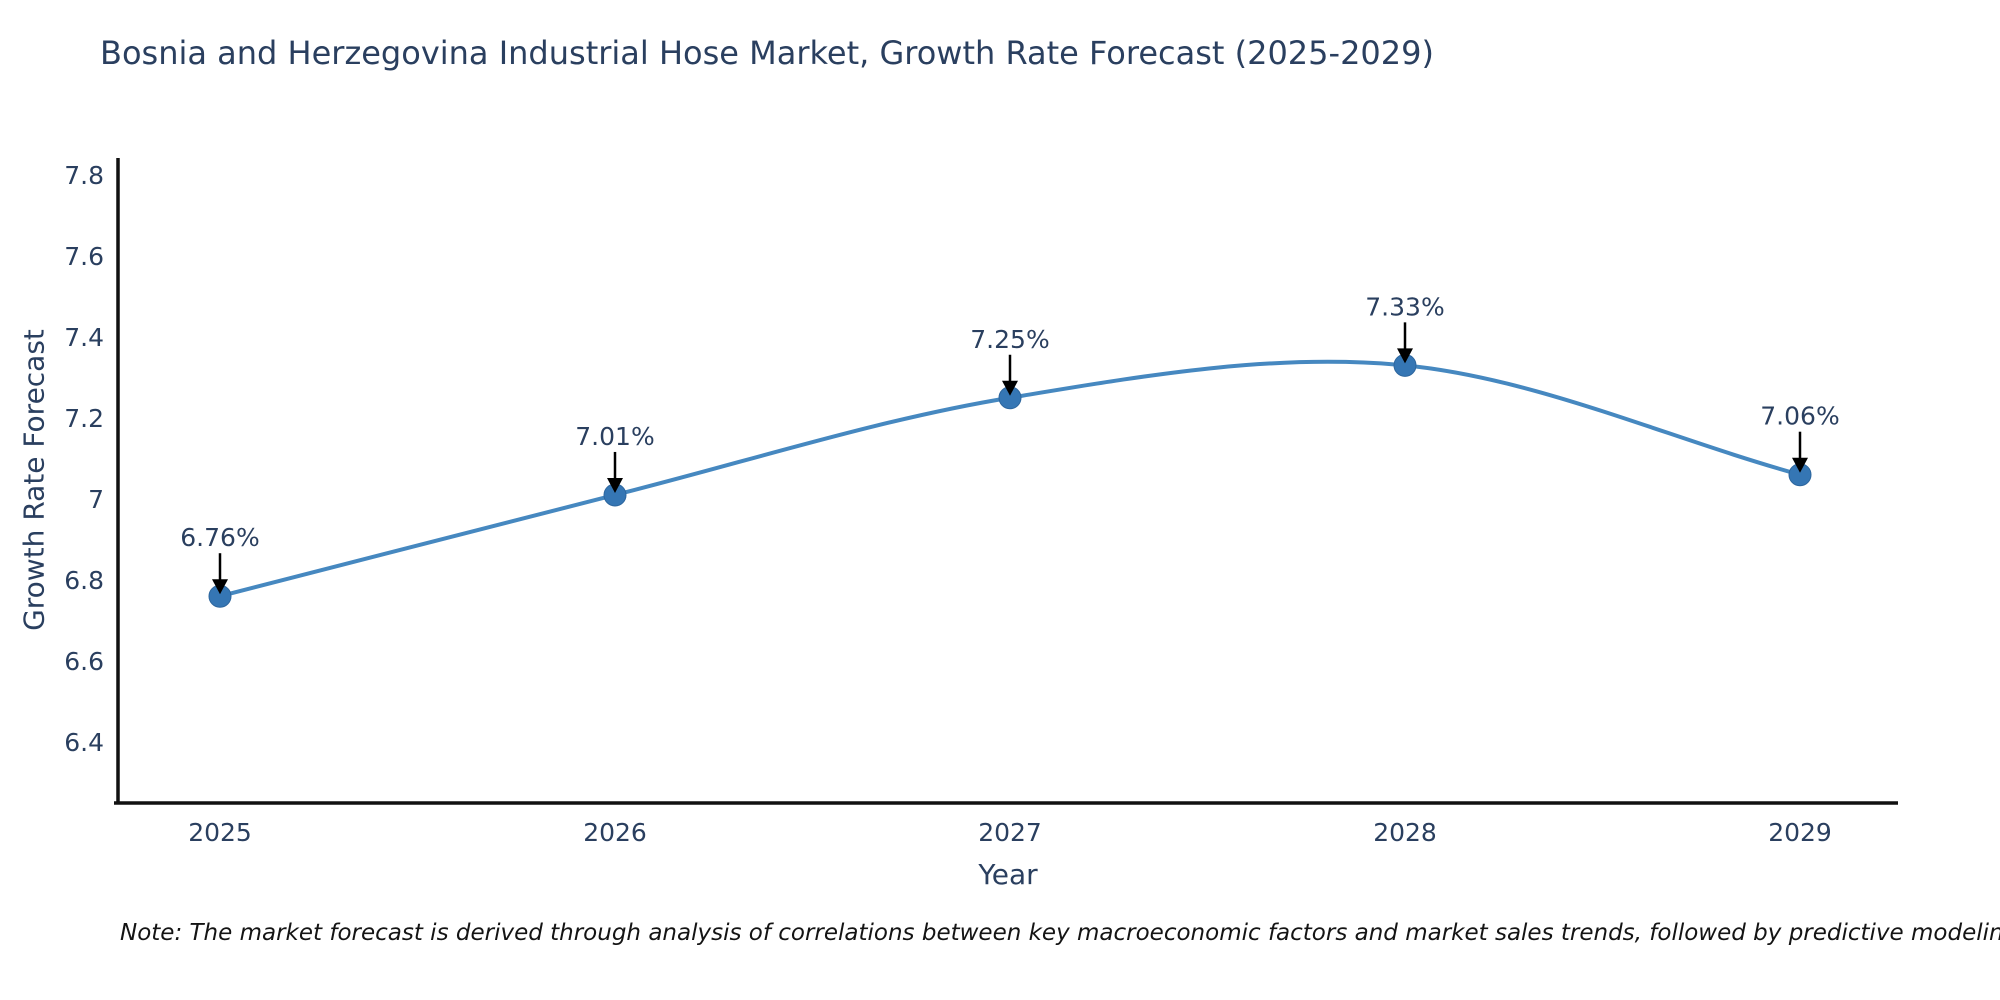 This screenshot has width=2000, height=1000. What do you see at coordinates (84, 256) in the screenshot?
I see `y-tick-label: 7.6` at bounding box center [84, 256].